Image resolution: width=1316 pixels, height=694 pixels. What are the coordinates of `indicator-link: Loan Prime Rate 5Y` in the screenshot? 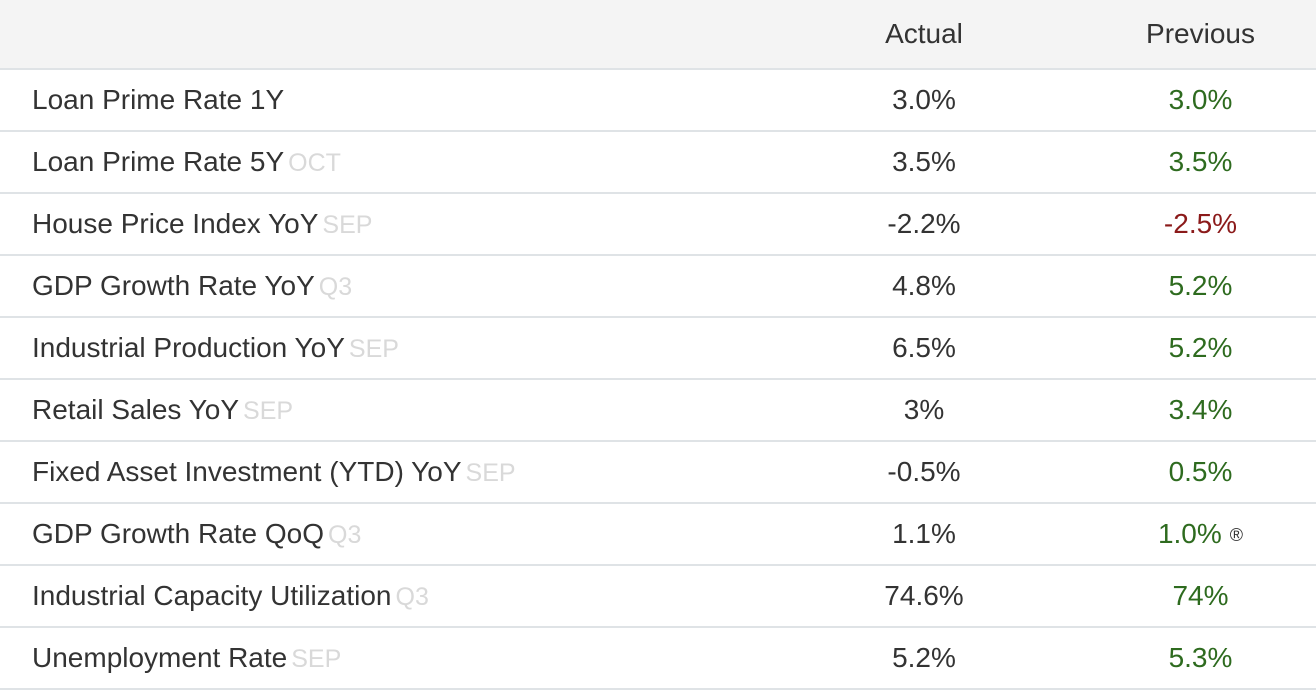 It's located at (158, 161).